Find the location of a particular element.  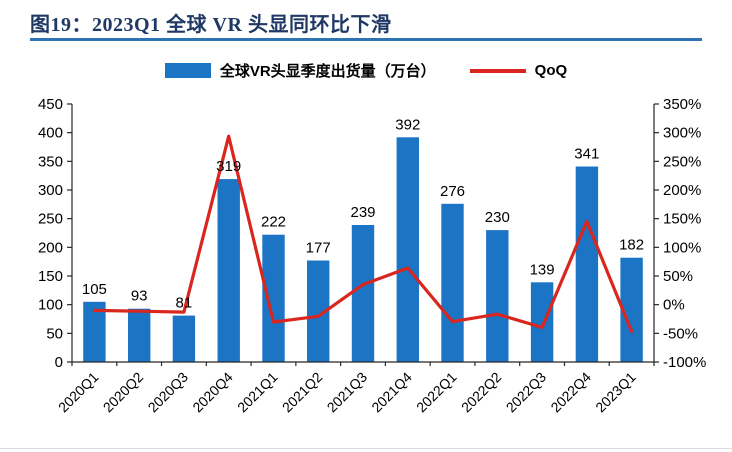

bar-value-label: 139 is located at coordinates (542, 269).